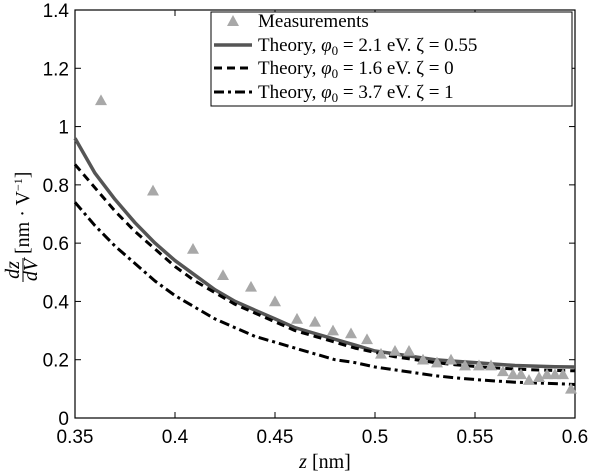 The image size is (592, 473). What do you see at coordinates (356, 93) in the screenshot?
I see `legend-label-theory-3: Theory, φ0 = 3.7 eV. ζ = 1` at bounding box center [356, 93].